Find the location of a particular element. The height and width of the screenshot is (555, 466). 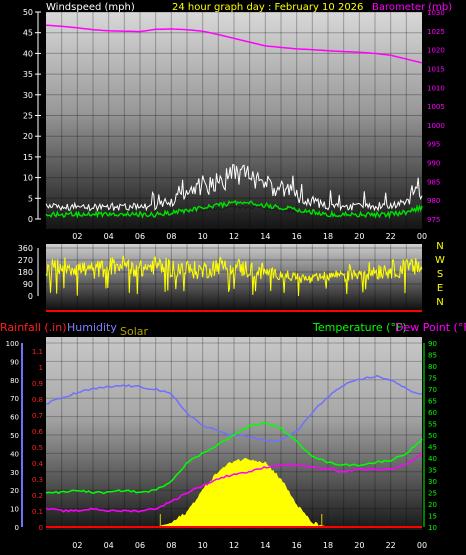

wind-tick-label: 10 is located at coordinates (28, 178).